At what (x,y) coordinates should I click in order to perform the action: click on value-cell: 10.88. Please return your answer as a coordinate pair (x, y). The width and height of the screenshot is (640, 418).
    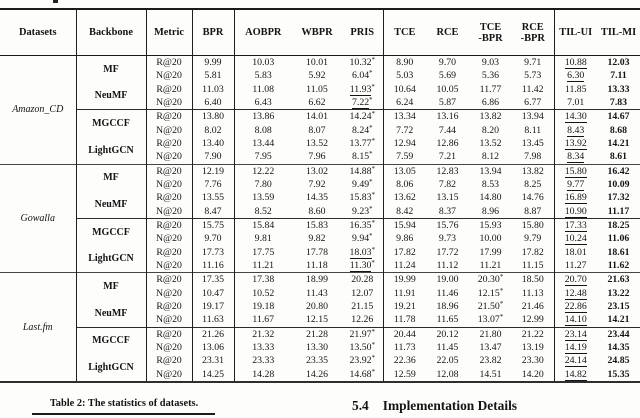
    Looking at the image, I should click on (575, 63).